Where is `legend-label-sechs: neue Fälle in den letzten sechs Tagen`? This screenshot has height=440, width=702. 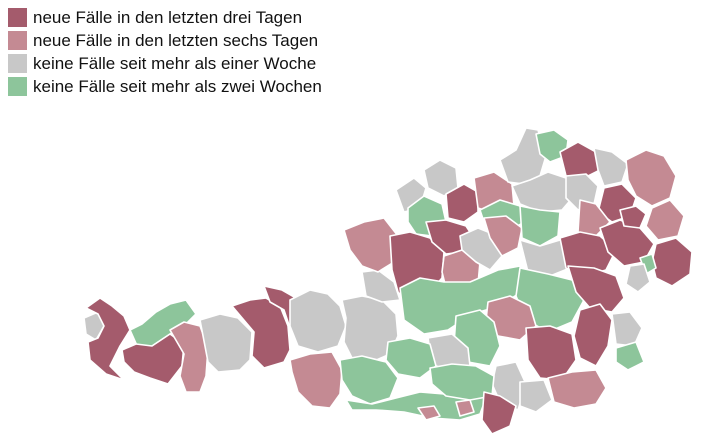 legend-label-sechs: neue Fälle in den letzten sechs Tagen is located at coordinates (176, 40).